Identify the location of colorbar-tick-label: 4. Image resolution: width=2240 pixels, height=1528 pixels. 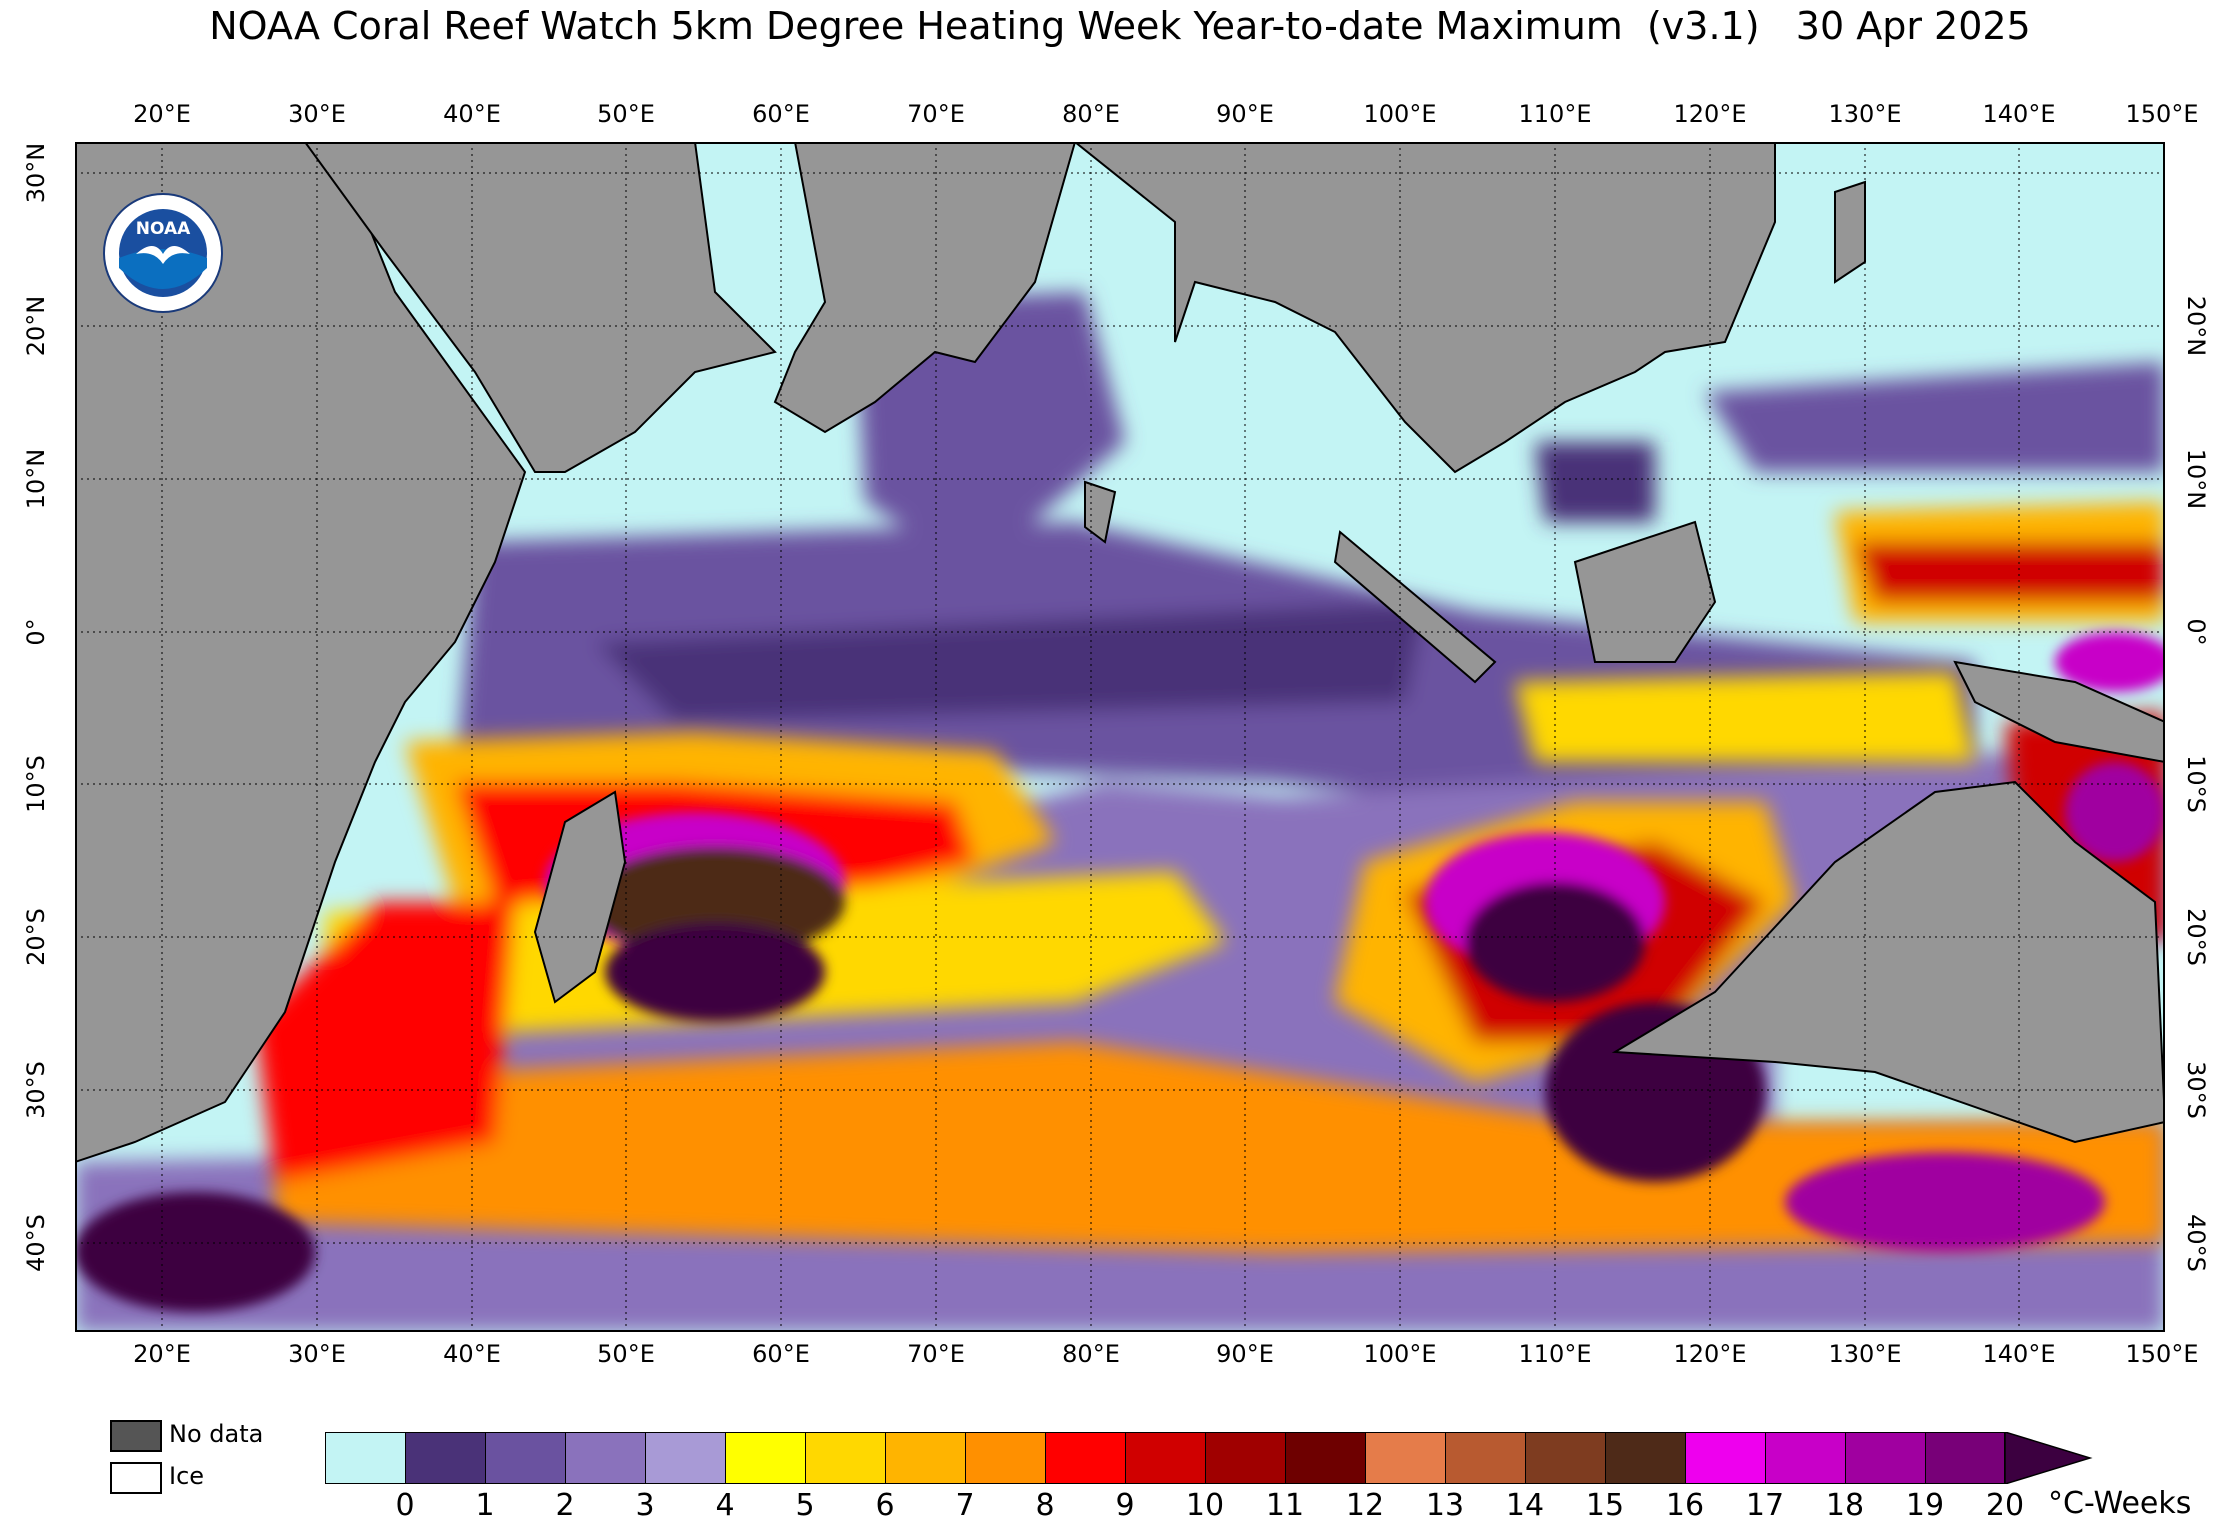
(725, 1505).